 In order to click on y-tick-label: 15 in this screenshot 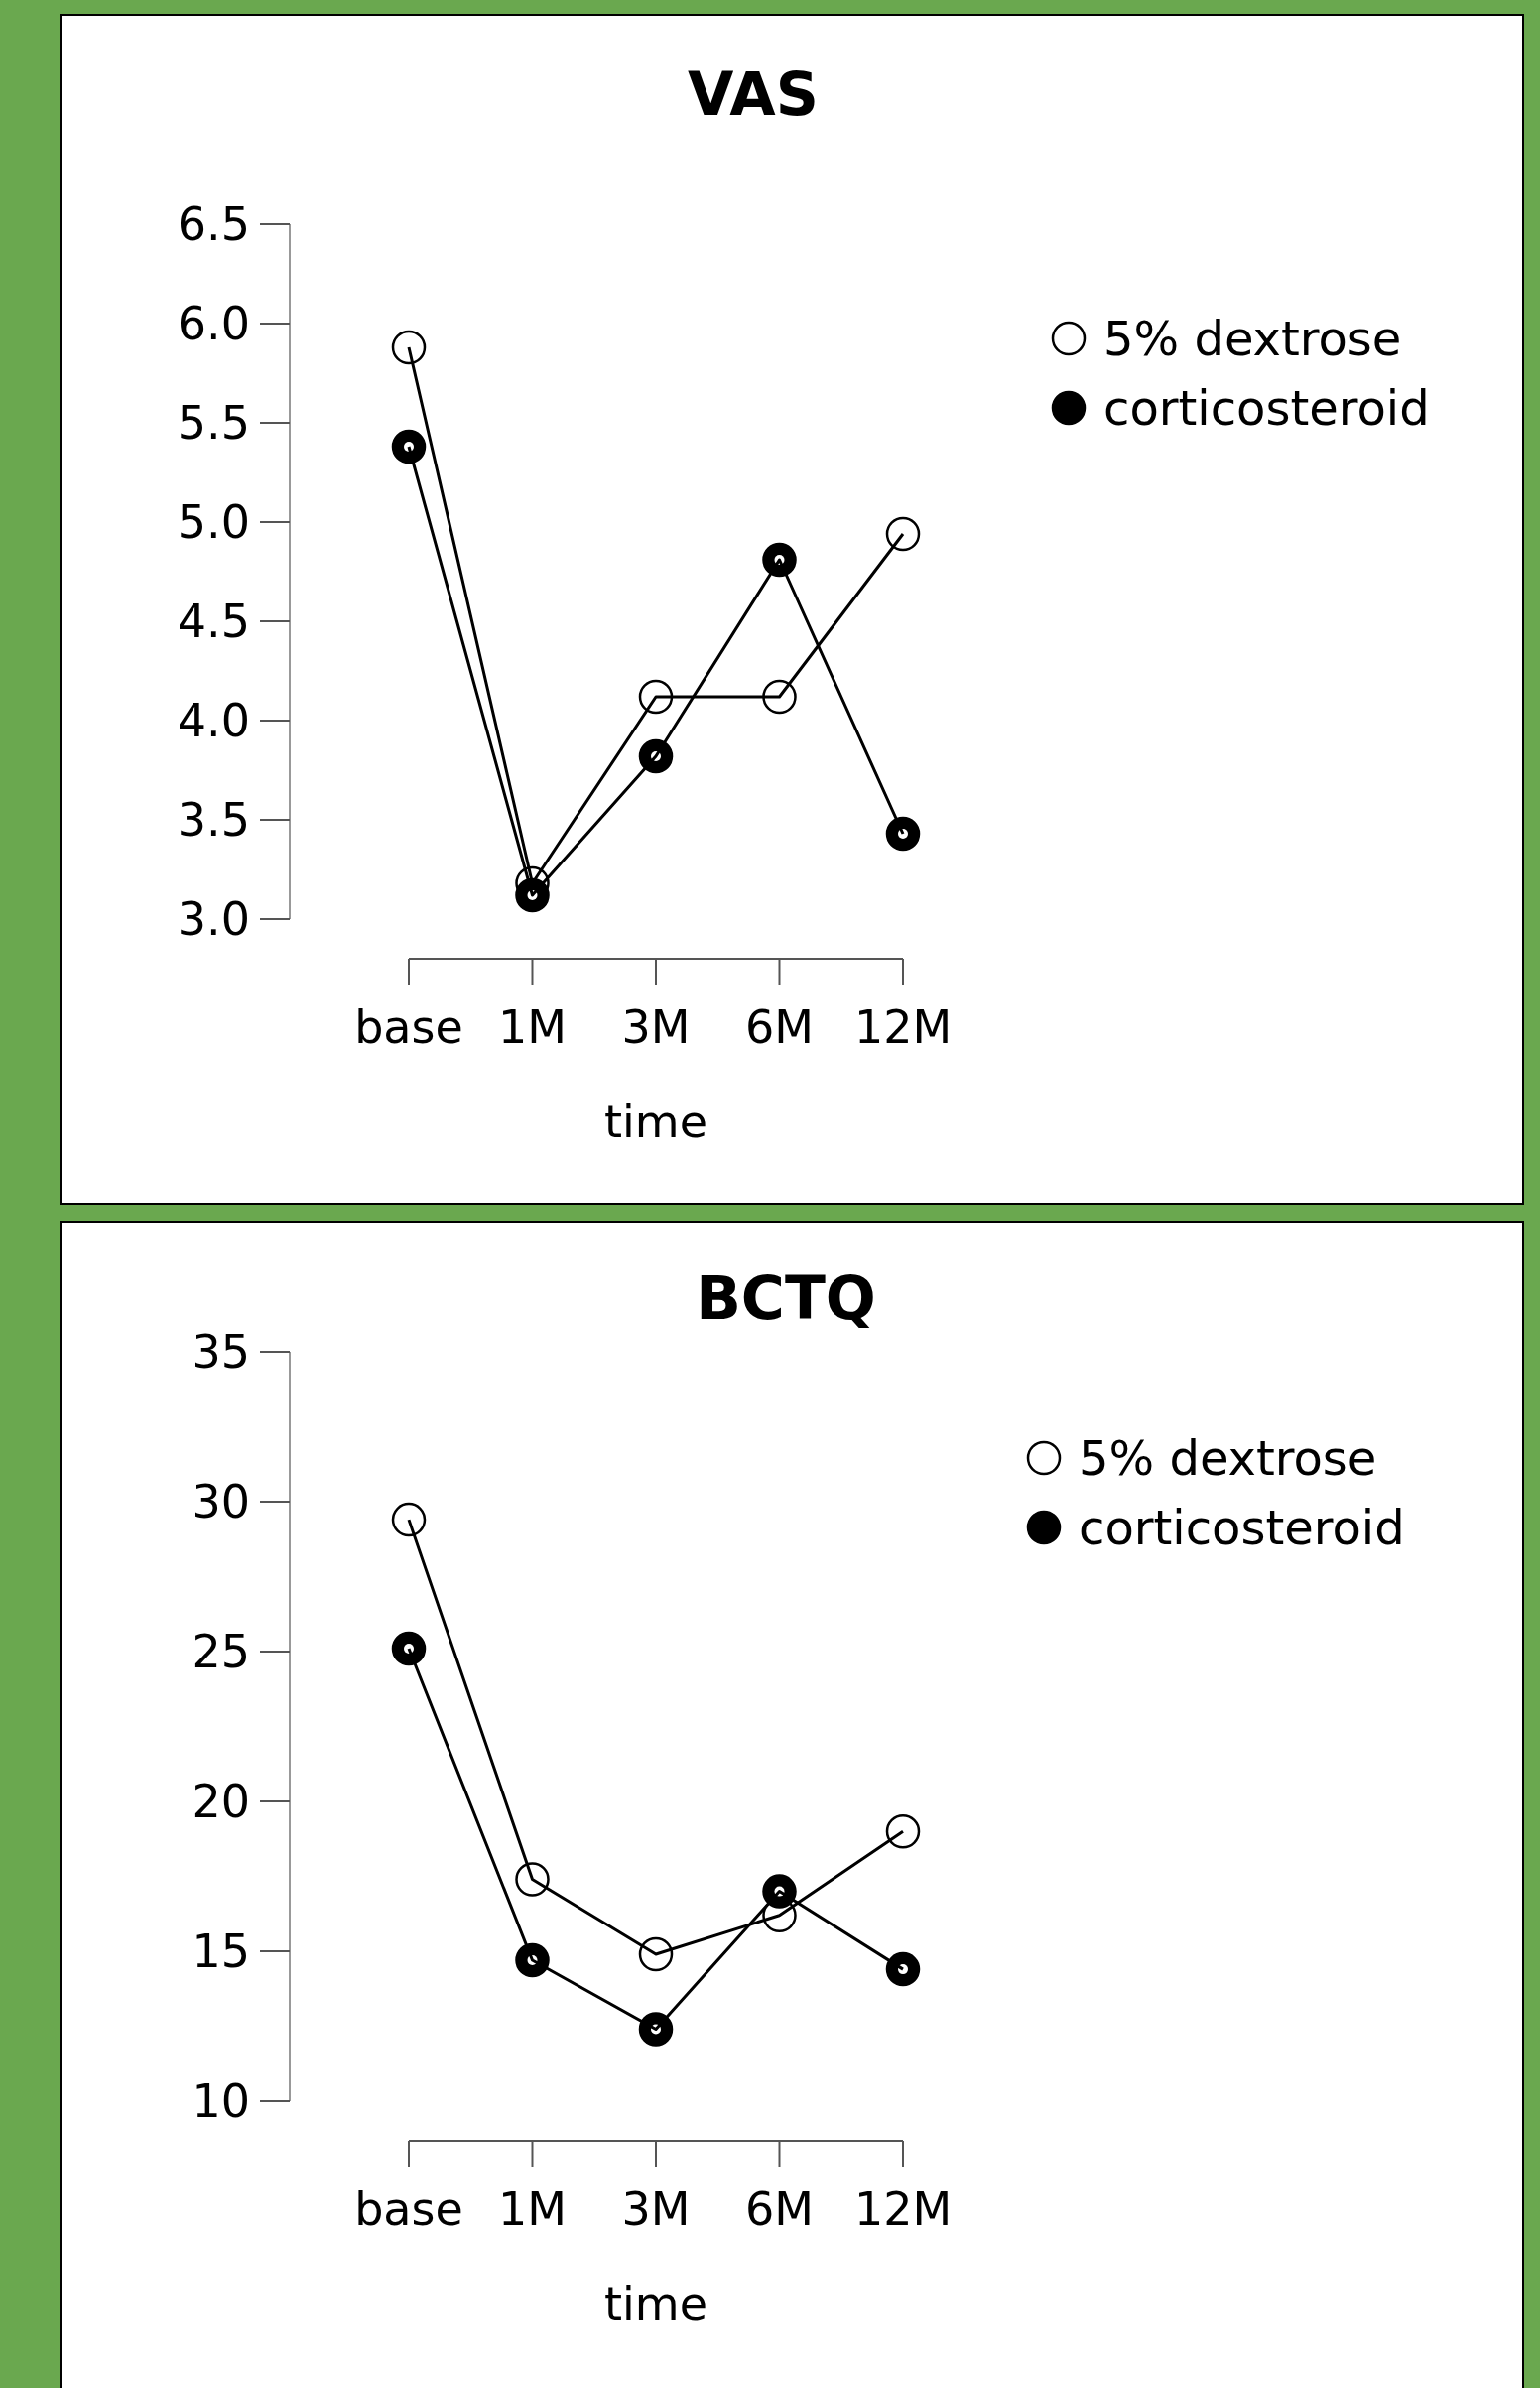, I will do `click(221, 1952)`.